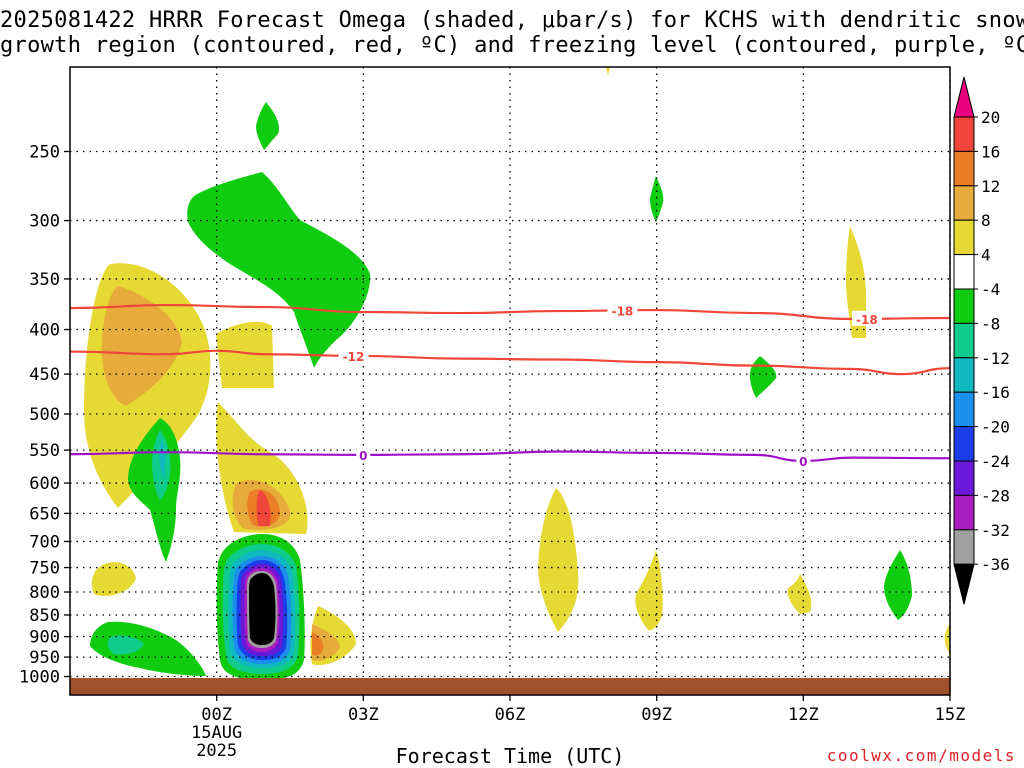 The image size is (1024, 768). What do you see at coordinates (510, 715) in the screenshot?
I see `x-tick-label-06Z: 06Z` at bounding box center [510, 715].